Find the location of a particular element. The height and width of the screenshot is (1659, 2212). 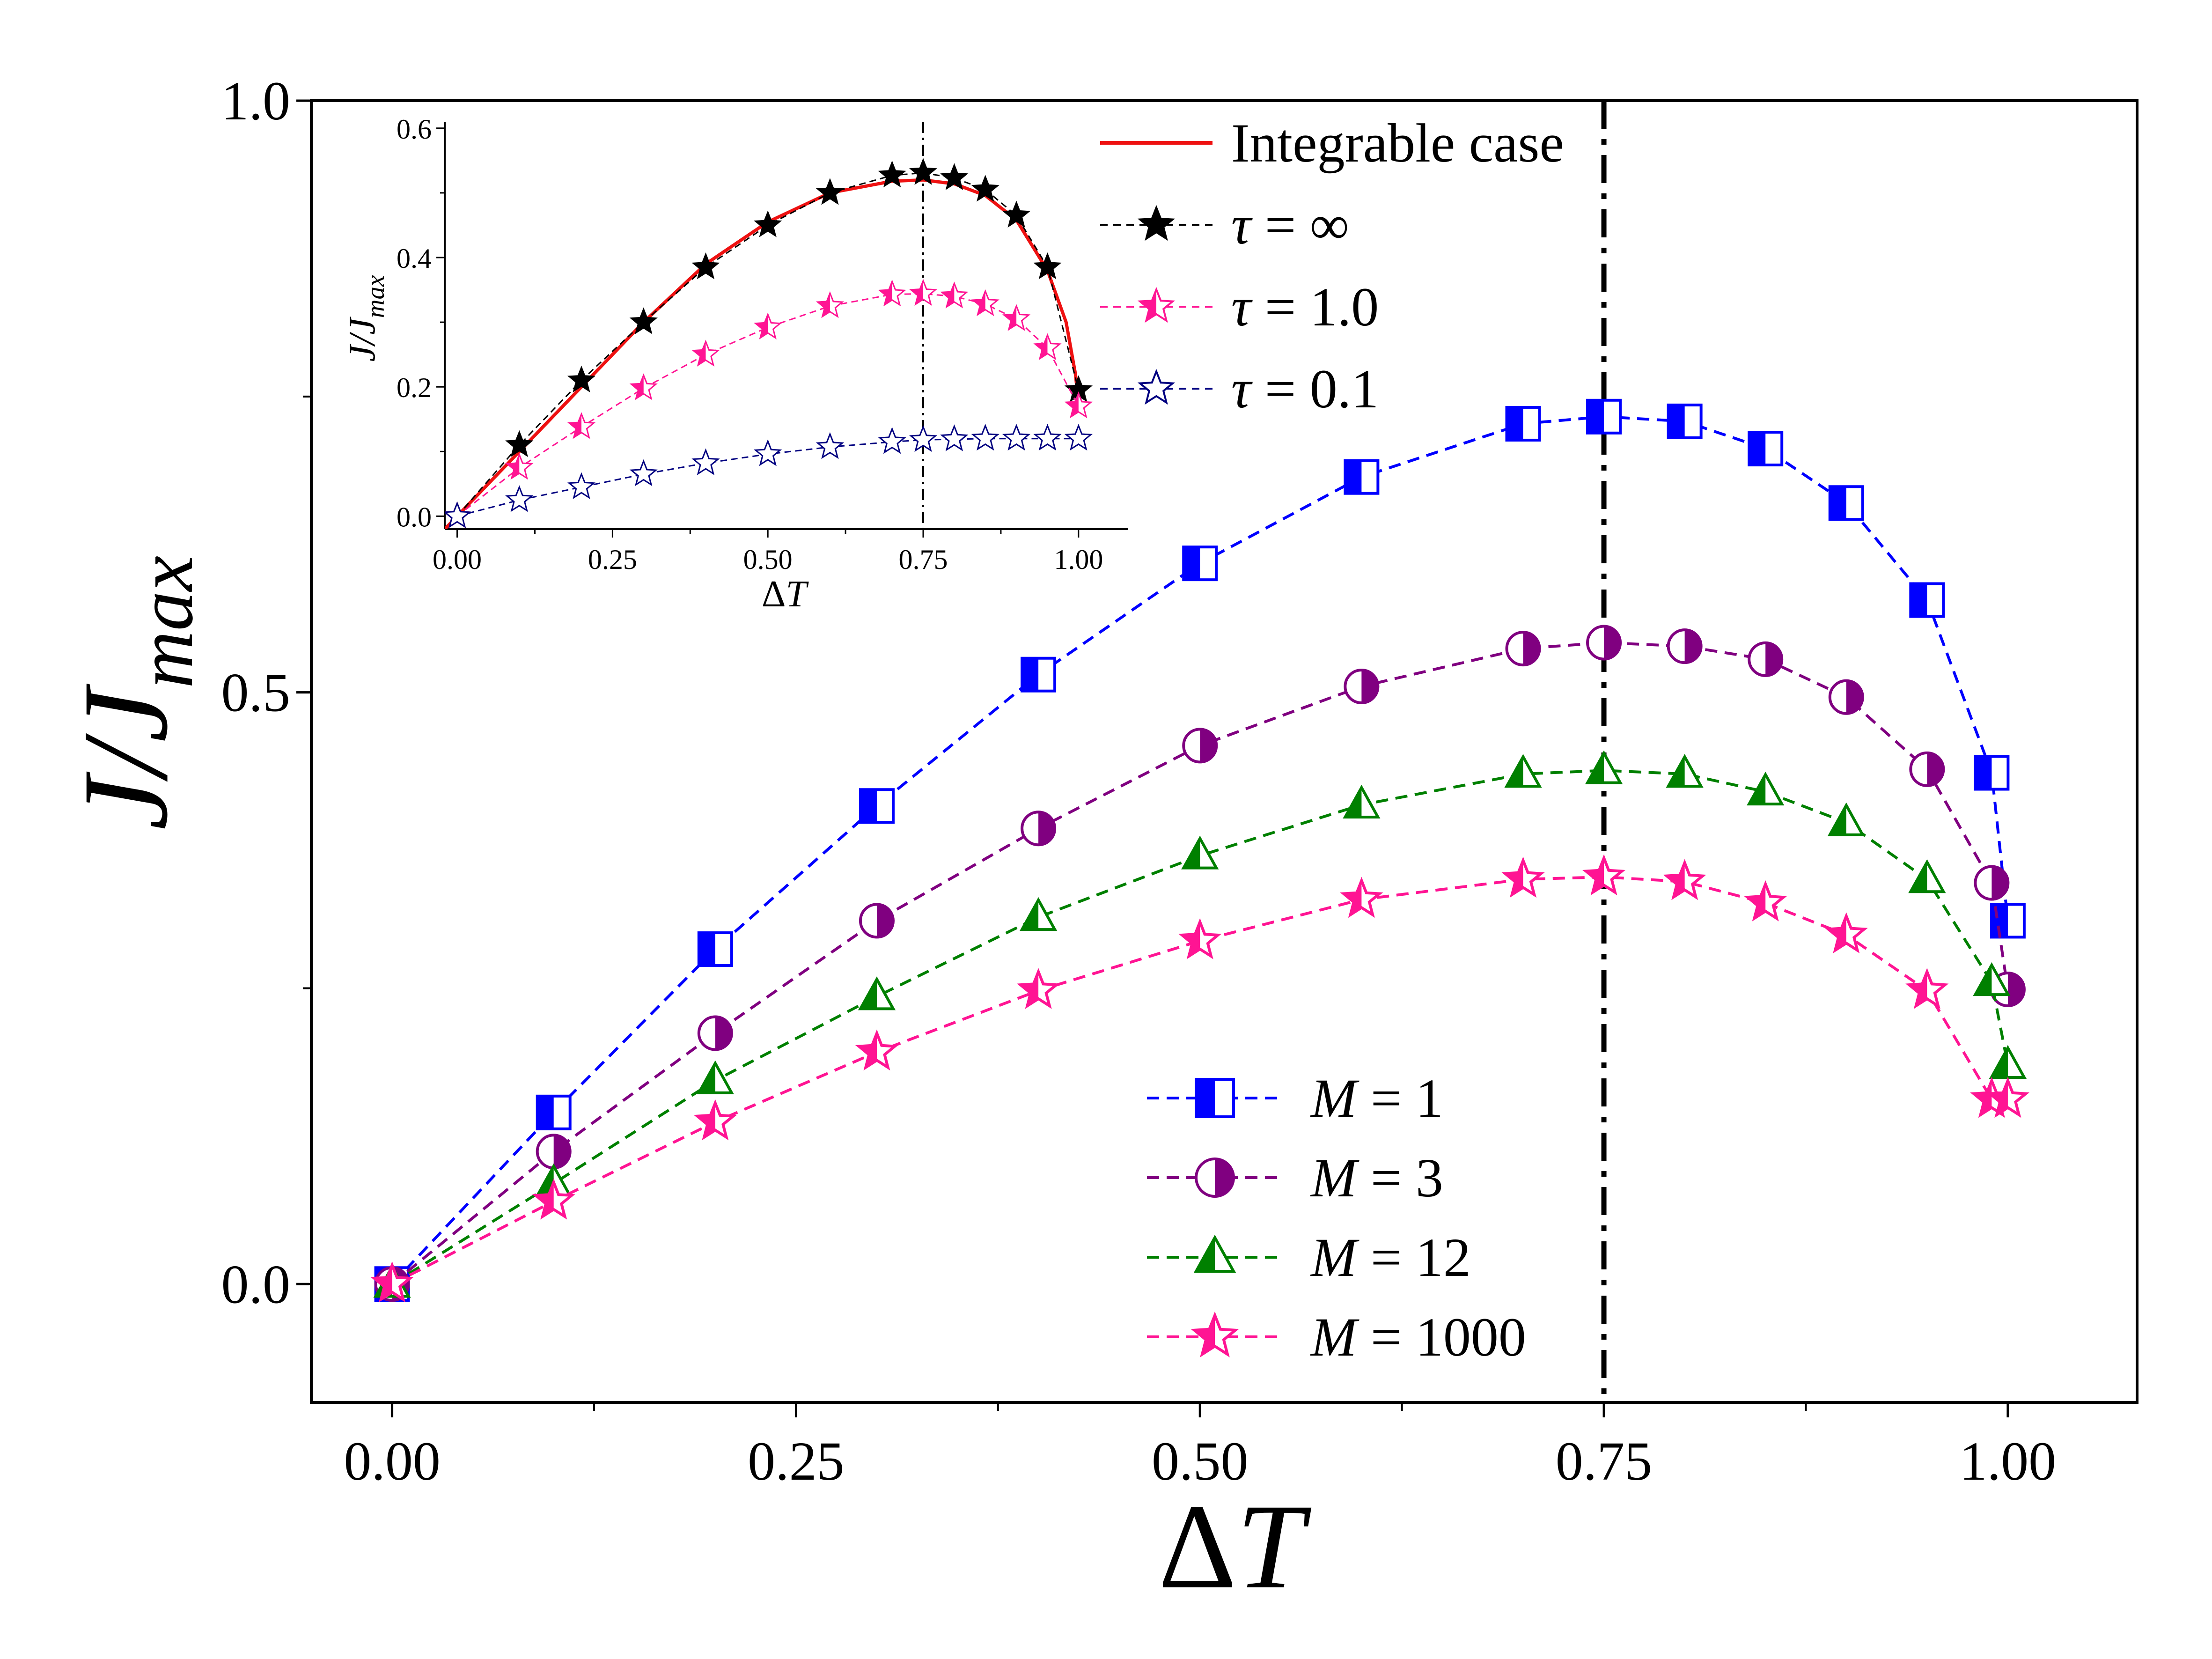

main-y-axis-label: J/Jmax is located at coordinates (133, 693).